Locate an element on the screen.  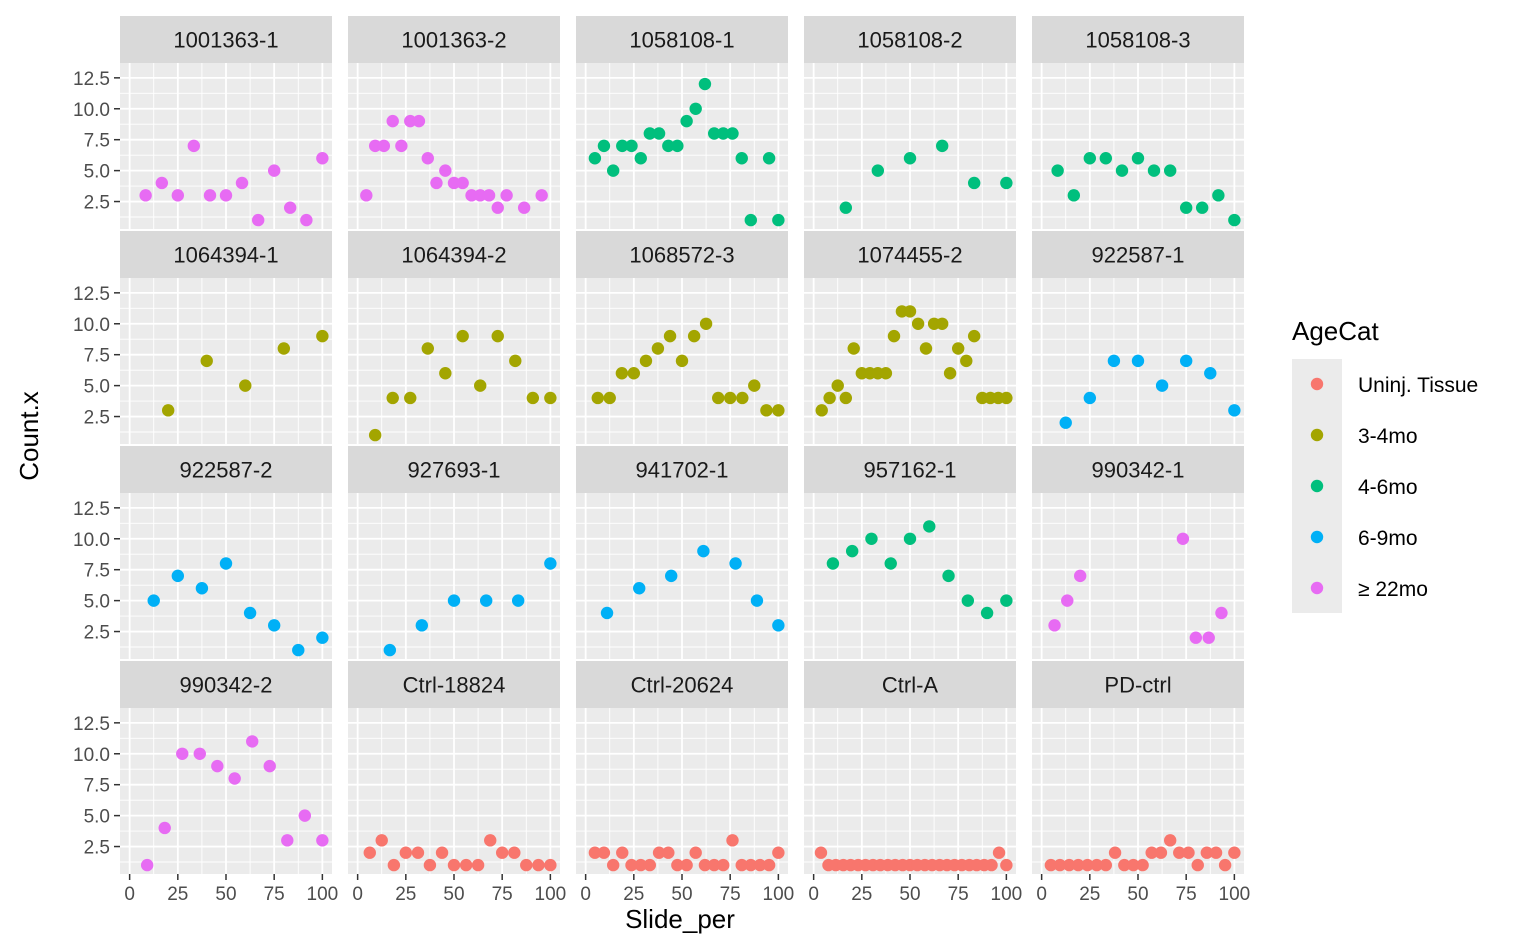
facet-panel: 1001363-1 is located at coordinates (226, 122).